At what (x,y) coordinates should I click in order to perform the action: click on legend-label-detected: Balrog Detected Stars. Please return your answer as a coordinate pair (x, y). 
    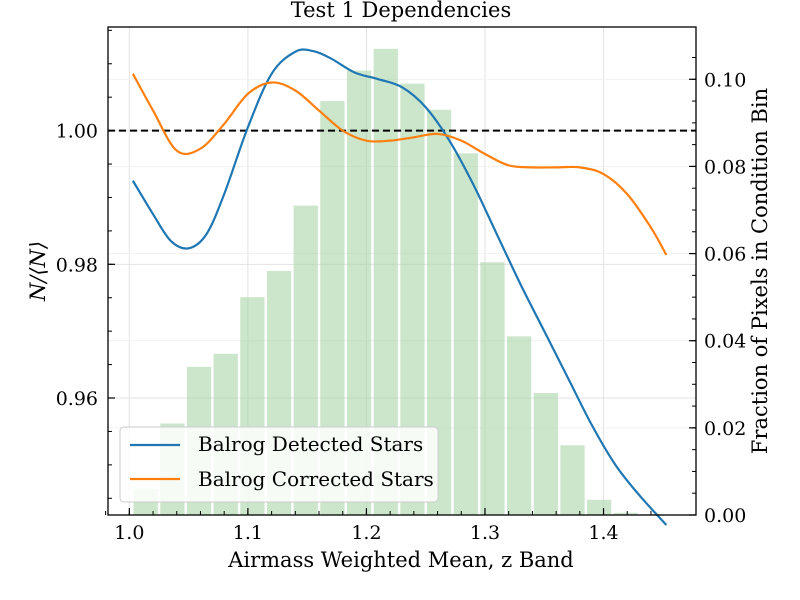
    Looking at the image, I should click on (310, 444).